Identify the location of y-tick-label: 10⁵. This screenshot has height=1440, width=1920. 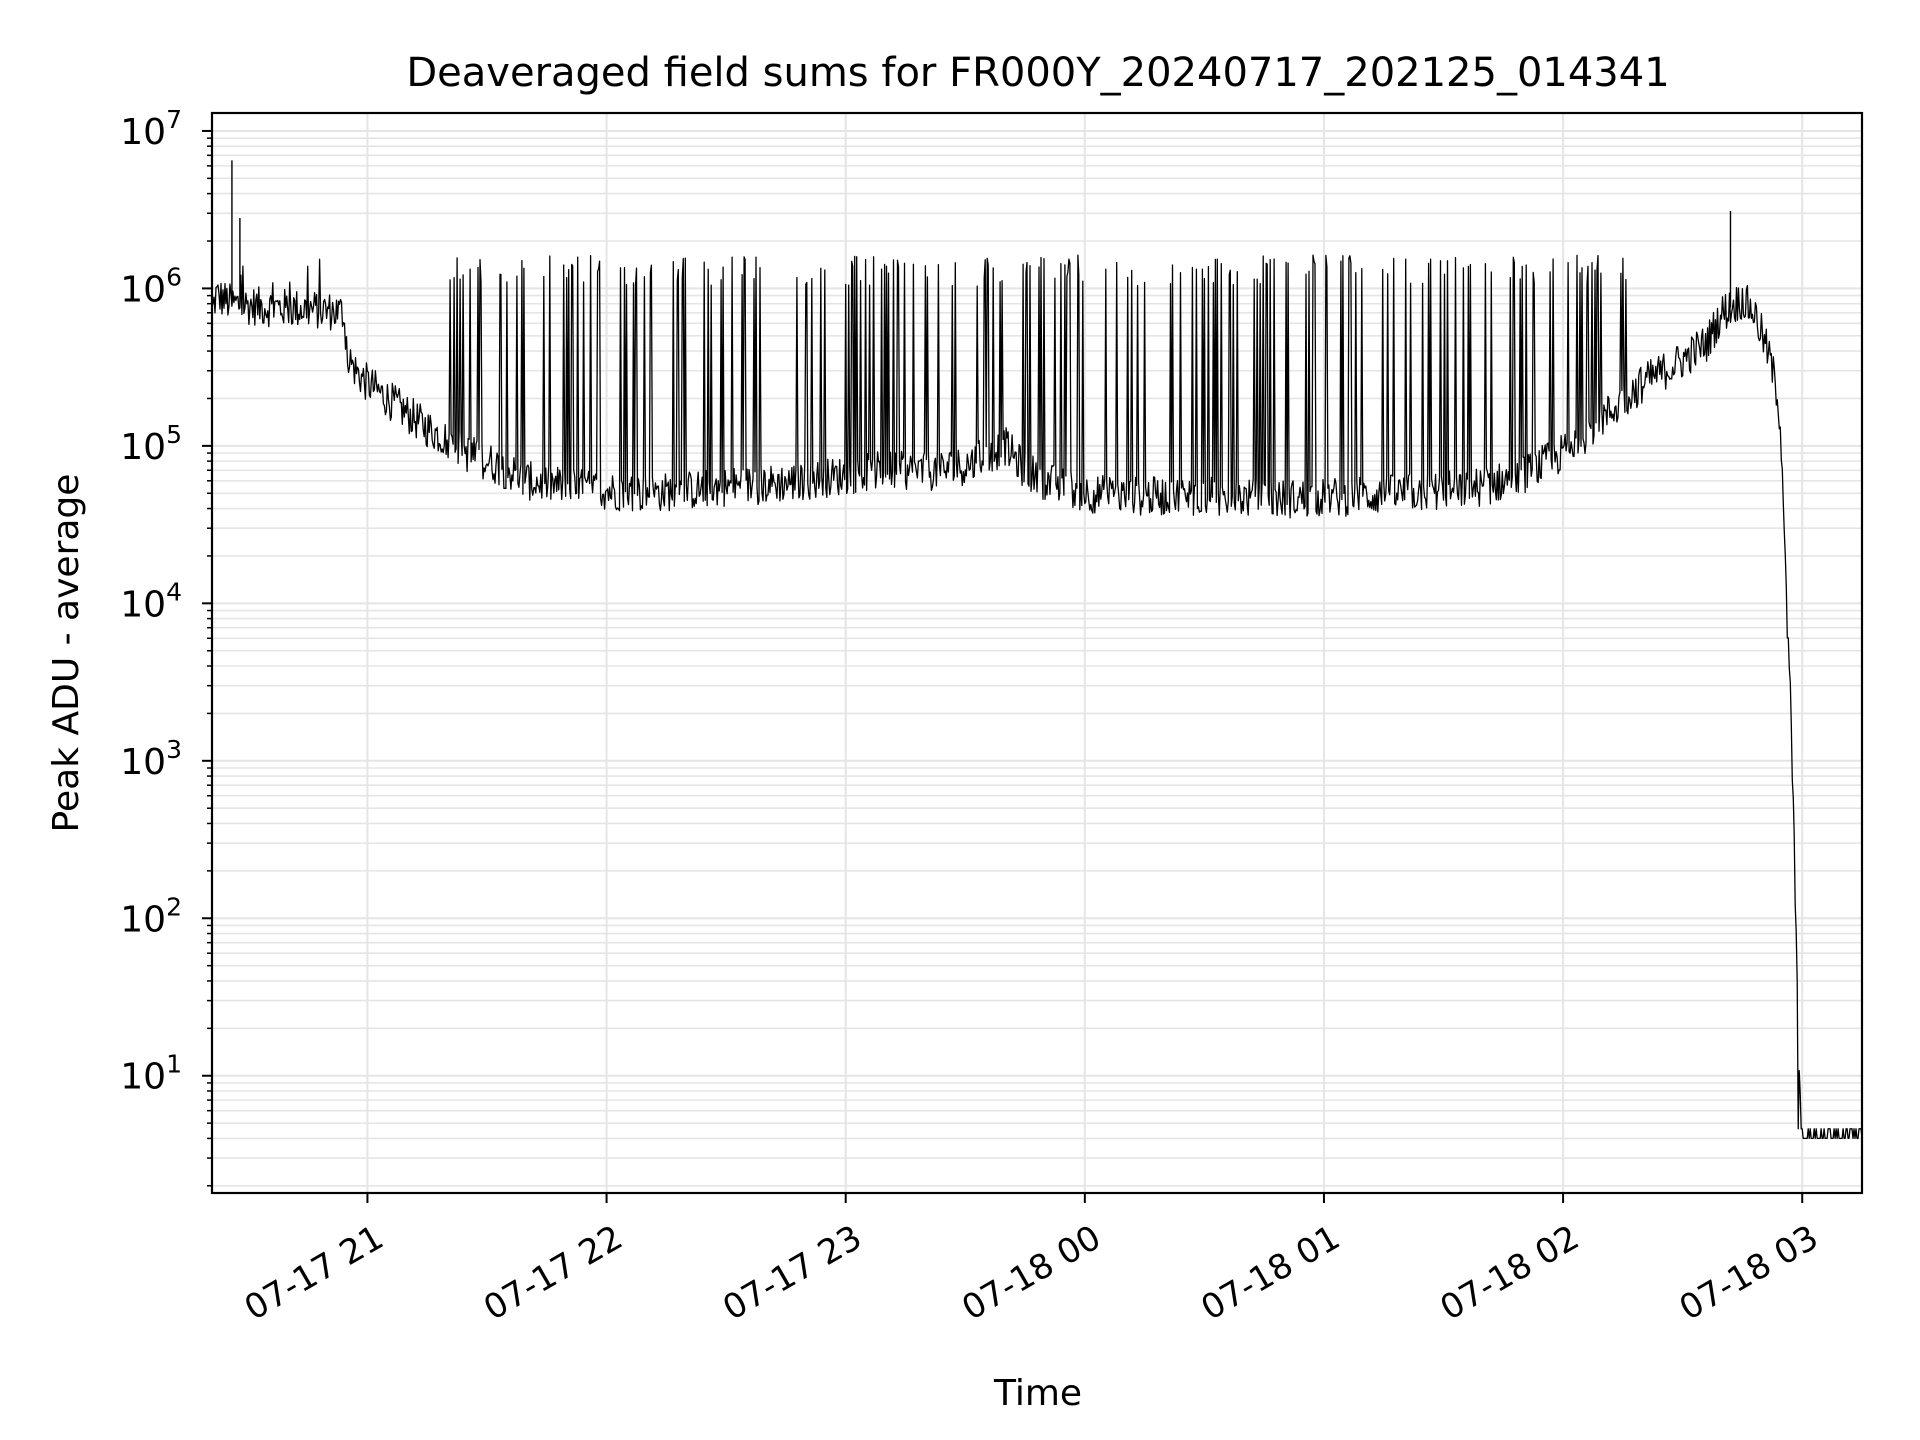
(151, 444).